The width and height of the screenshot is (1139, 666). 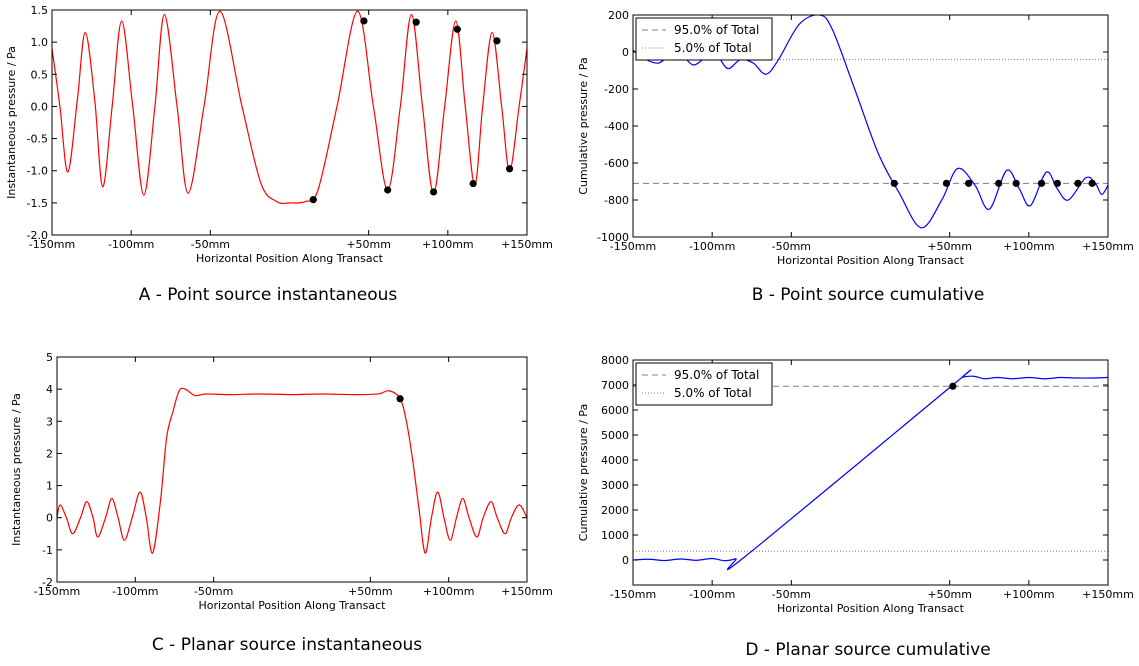 What do you see at coordinates (40, 42) in the screenshot?
I see `y-tick-label: 1.0` at bounding box center [40, 42].